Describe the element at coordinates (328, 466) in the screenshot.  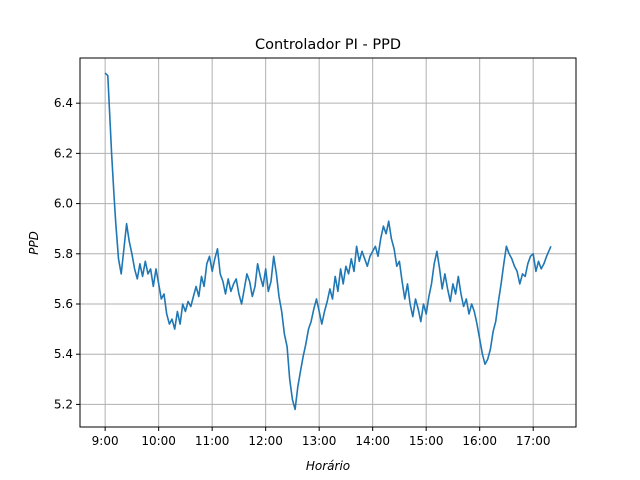
I see `x-axis-title: Horário` at that location.